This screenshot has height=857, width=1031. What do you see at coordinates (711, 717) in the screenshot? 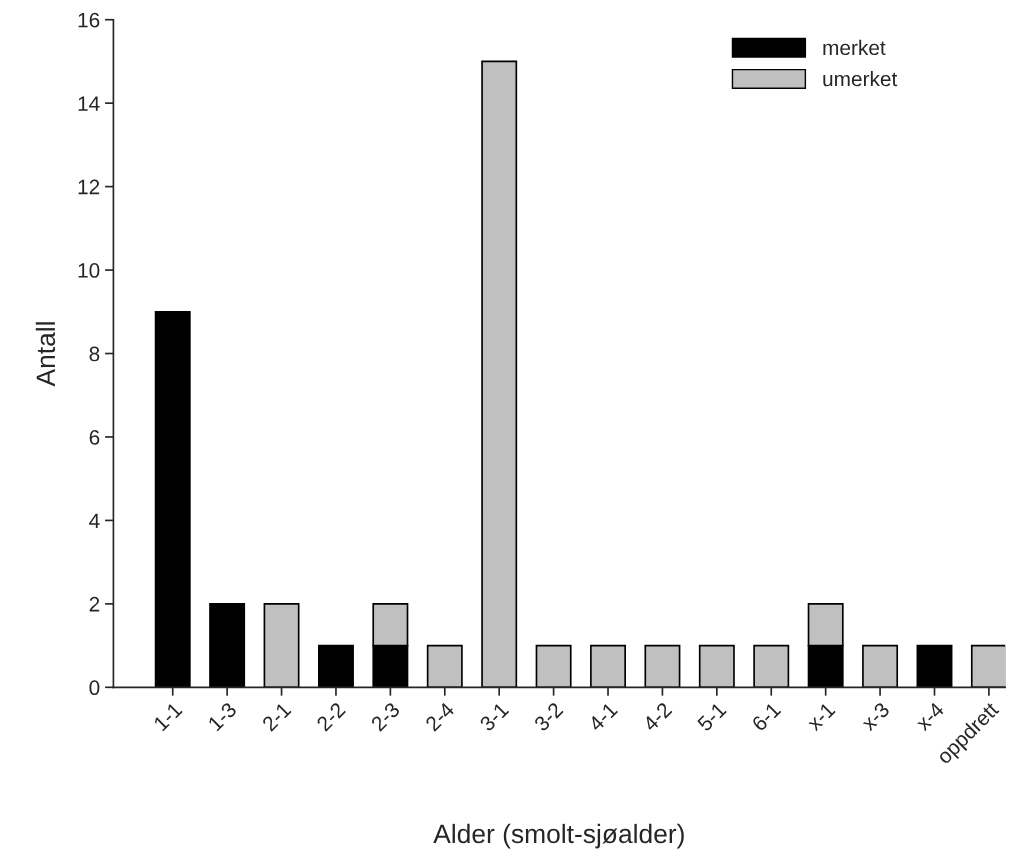
I see `x-tick-label: 5-1` at bounding box center [711, 717].